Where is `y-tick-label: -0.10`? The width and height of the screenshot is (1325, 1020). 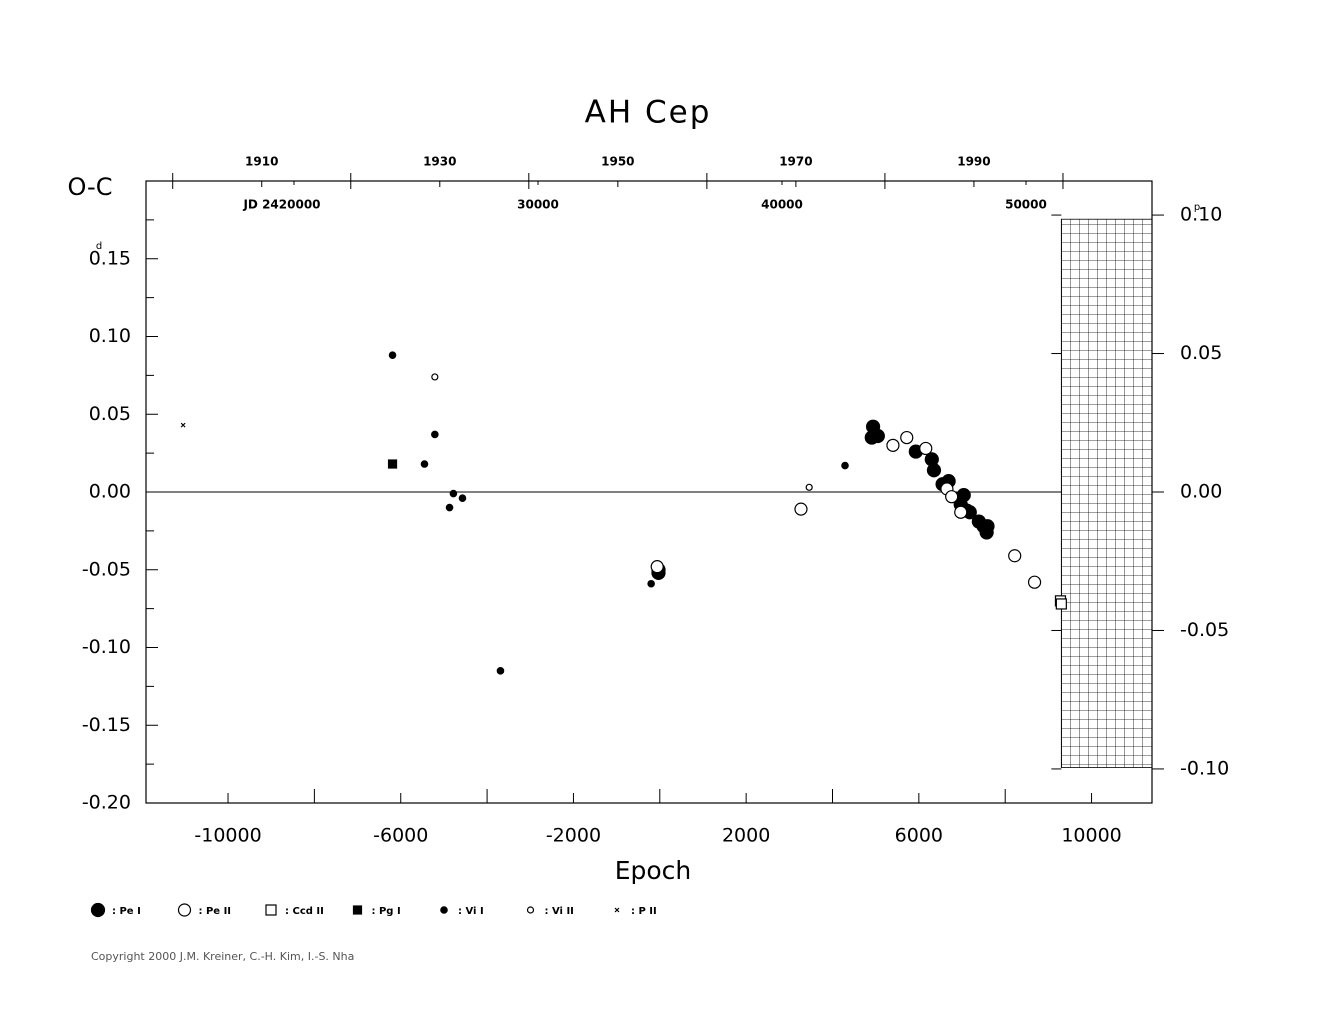
y-tick-label: -0.10 is located at coordinates (106, 647).